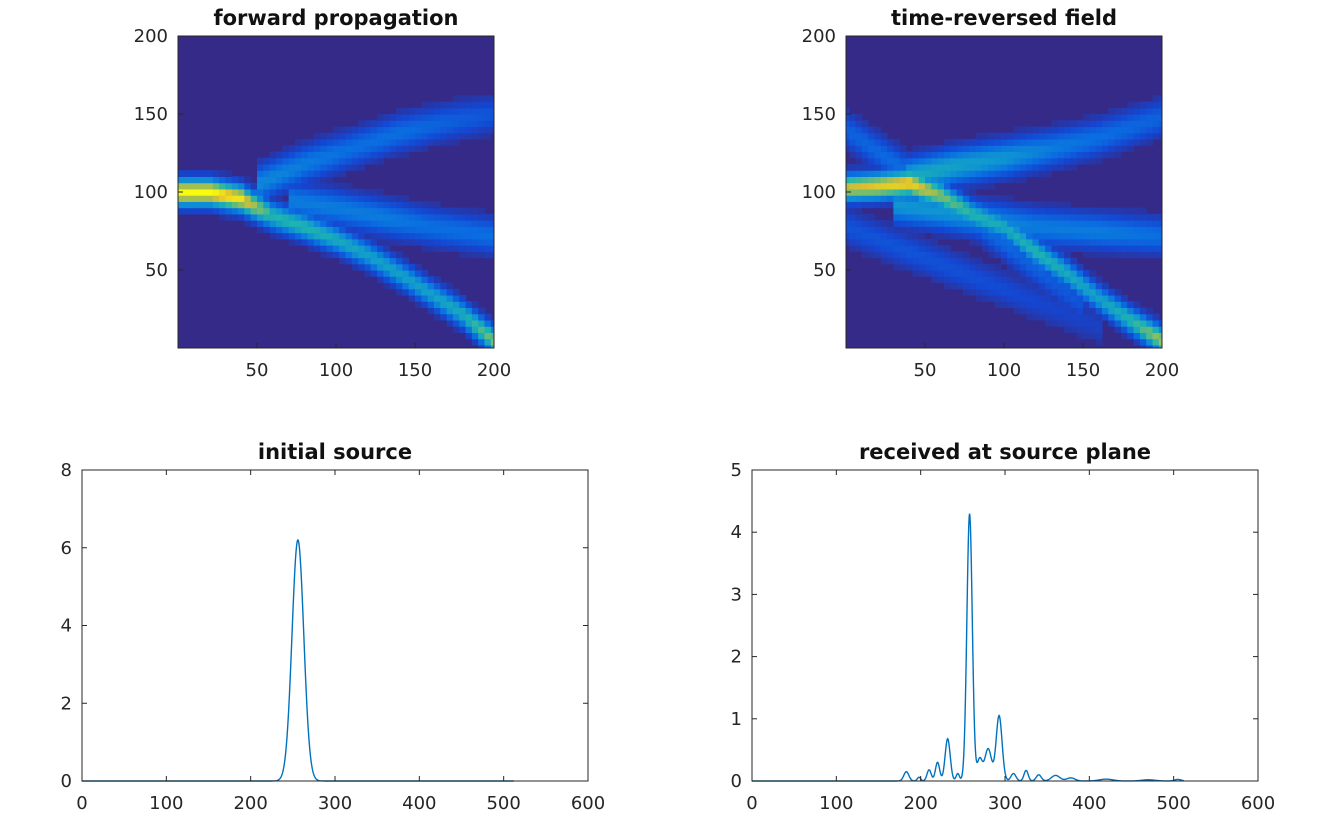  What do you see at coordinates (1258, 803) in the screenshot?
I see `x-tick-label: 600` at bounding box center [1258, 803].